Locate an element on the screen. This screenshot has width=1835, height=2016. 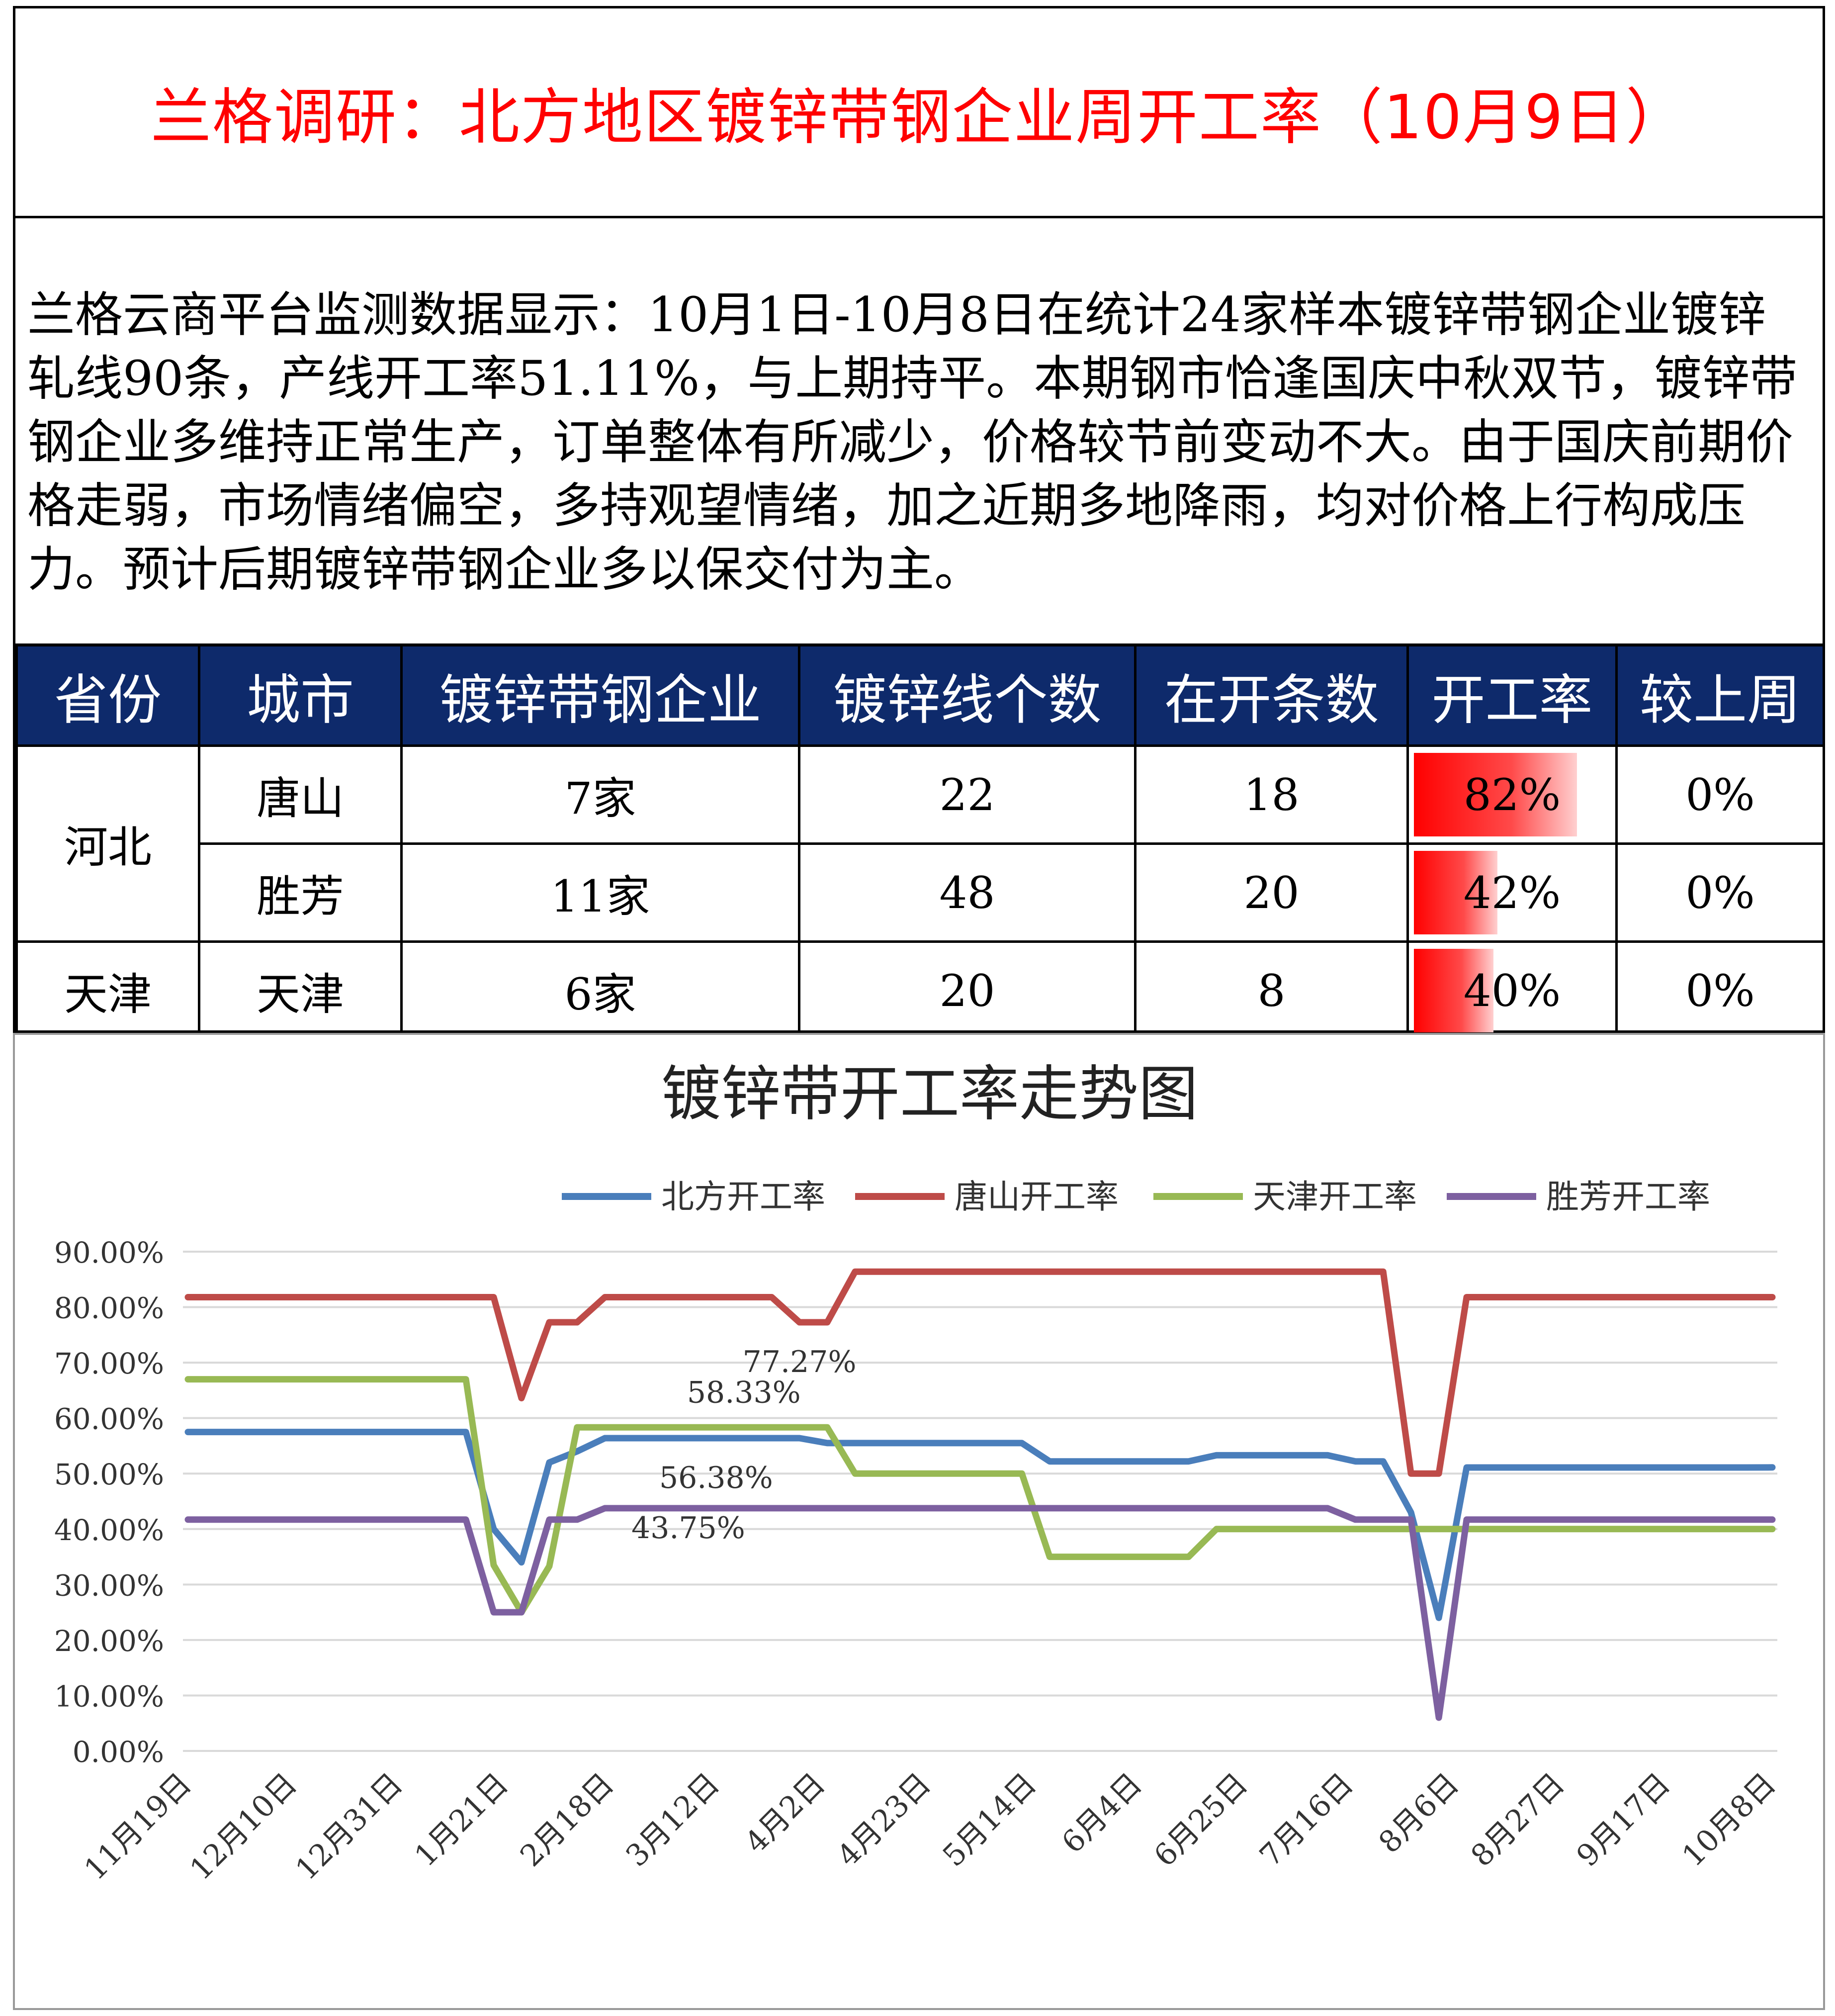
cell-rate: 42% is located at coordinates (1512, 892).